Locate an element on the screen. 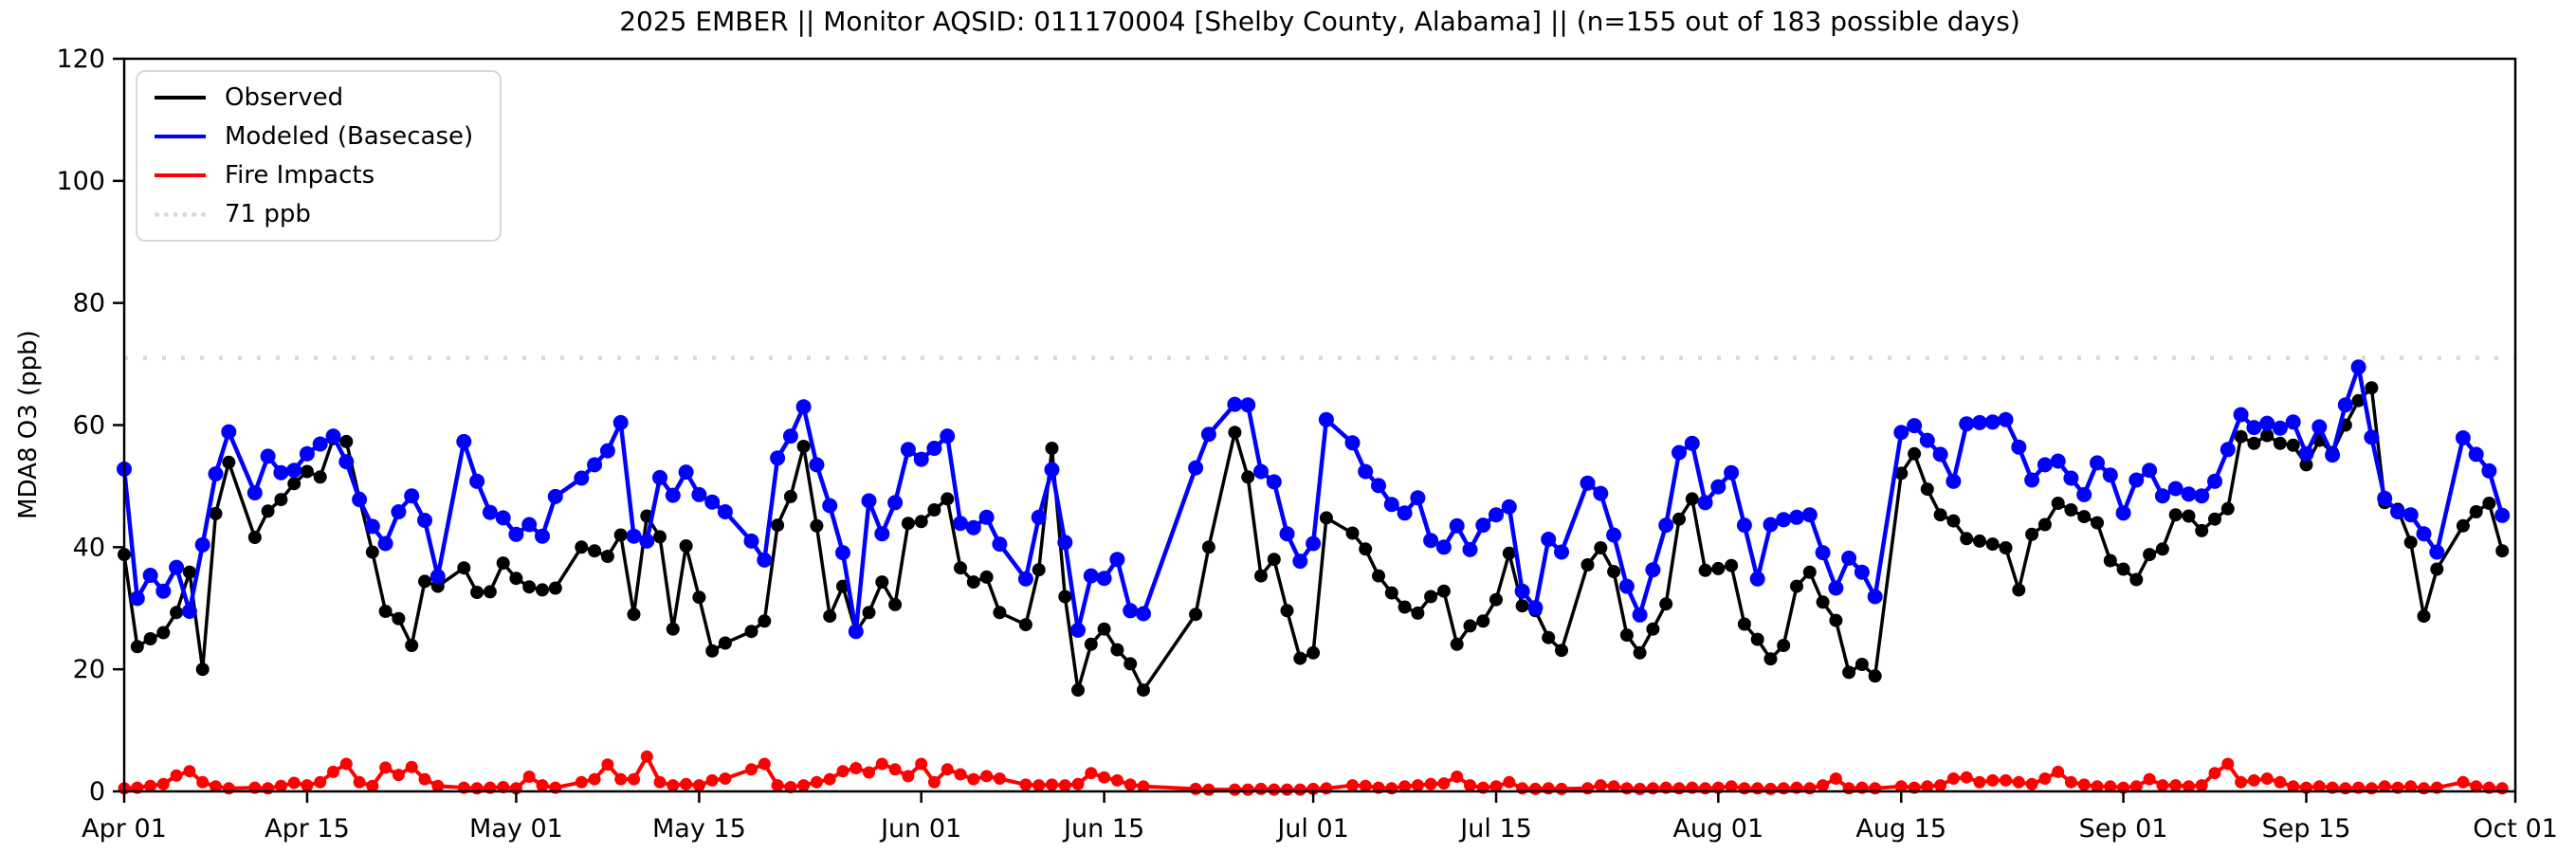 The image size is (2576, 853). y-tick-label: 60 is located at coordinates (89, 426).